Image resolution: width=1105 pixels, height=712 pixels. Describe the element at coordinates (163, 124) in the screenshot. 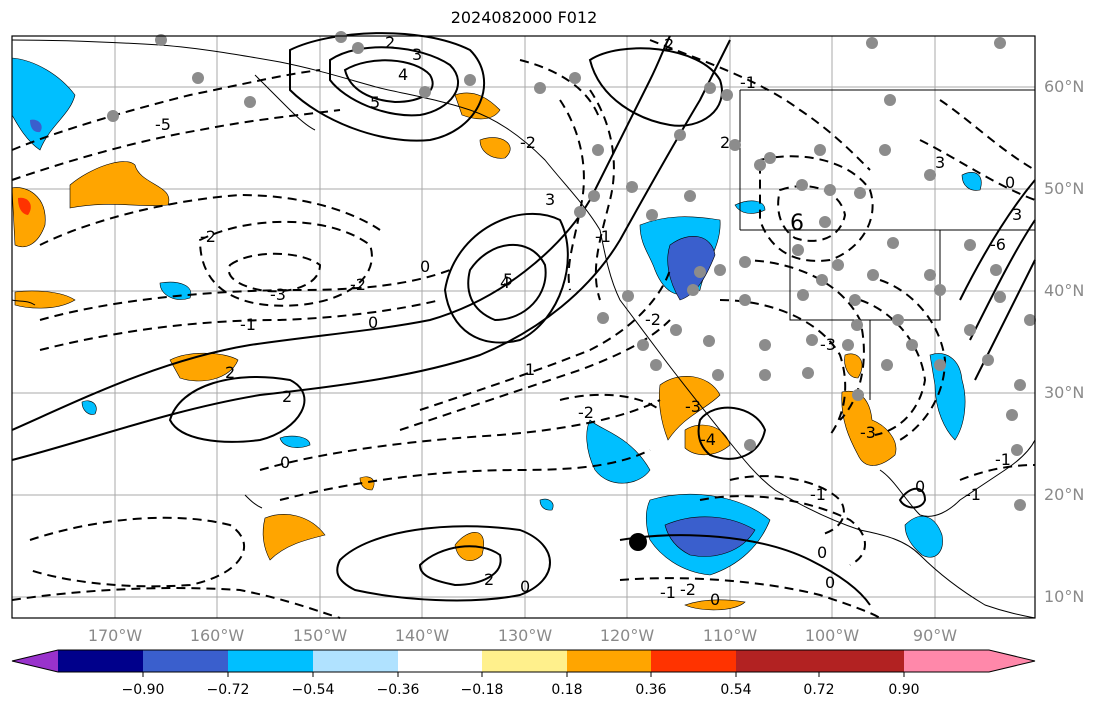

I see `contour-label: -5` at that location.